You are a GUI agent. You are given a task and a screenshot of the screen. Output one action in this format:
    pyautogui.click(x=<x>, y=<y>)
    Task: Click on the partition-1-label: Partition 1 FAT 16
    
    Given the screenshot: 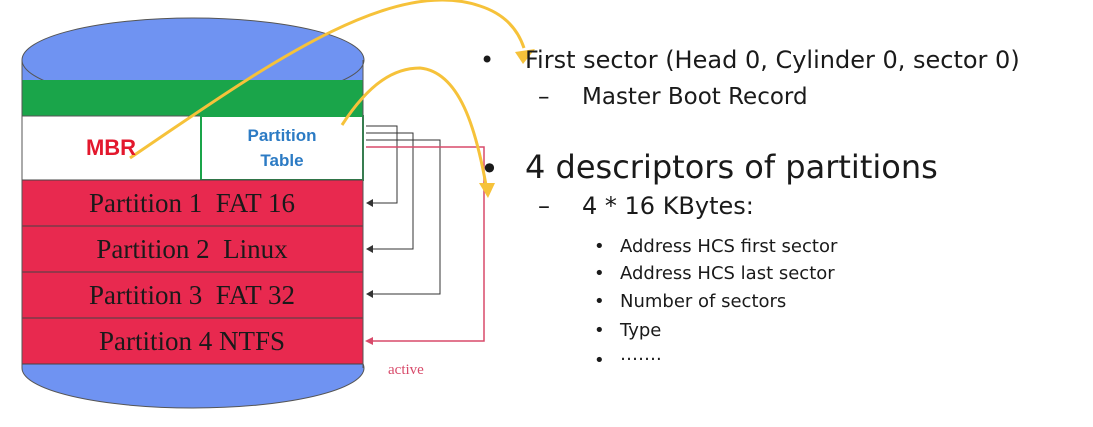 What is the action you would take?
    pyautogui.click(x=192, y=202)
    